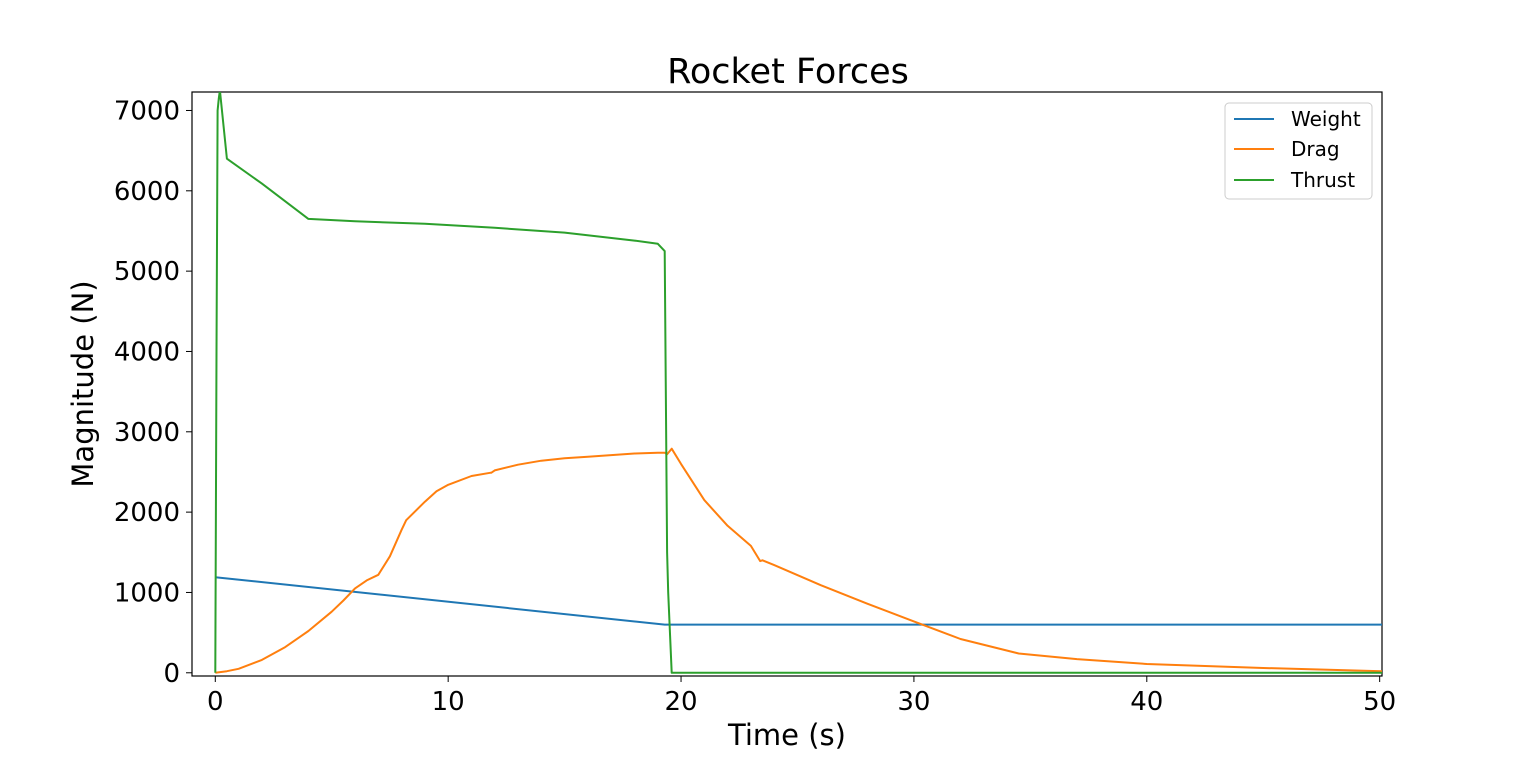  I want to click on chart-title: Rocket Forces, so click(788, 72).